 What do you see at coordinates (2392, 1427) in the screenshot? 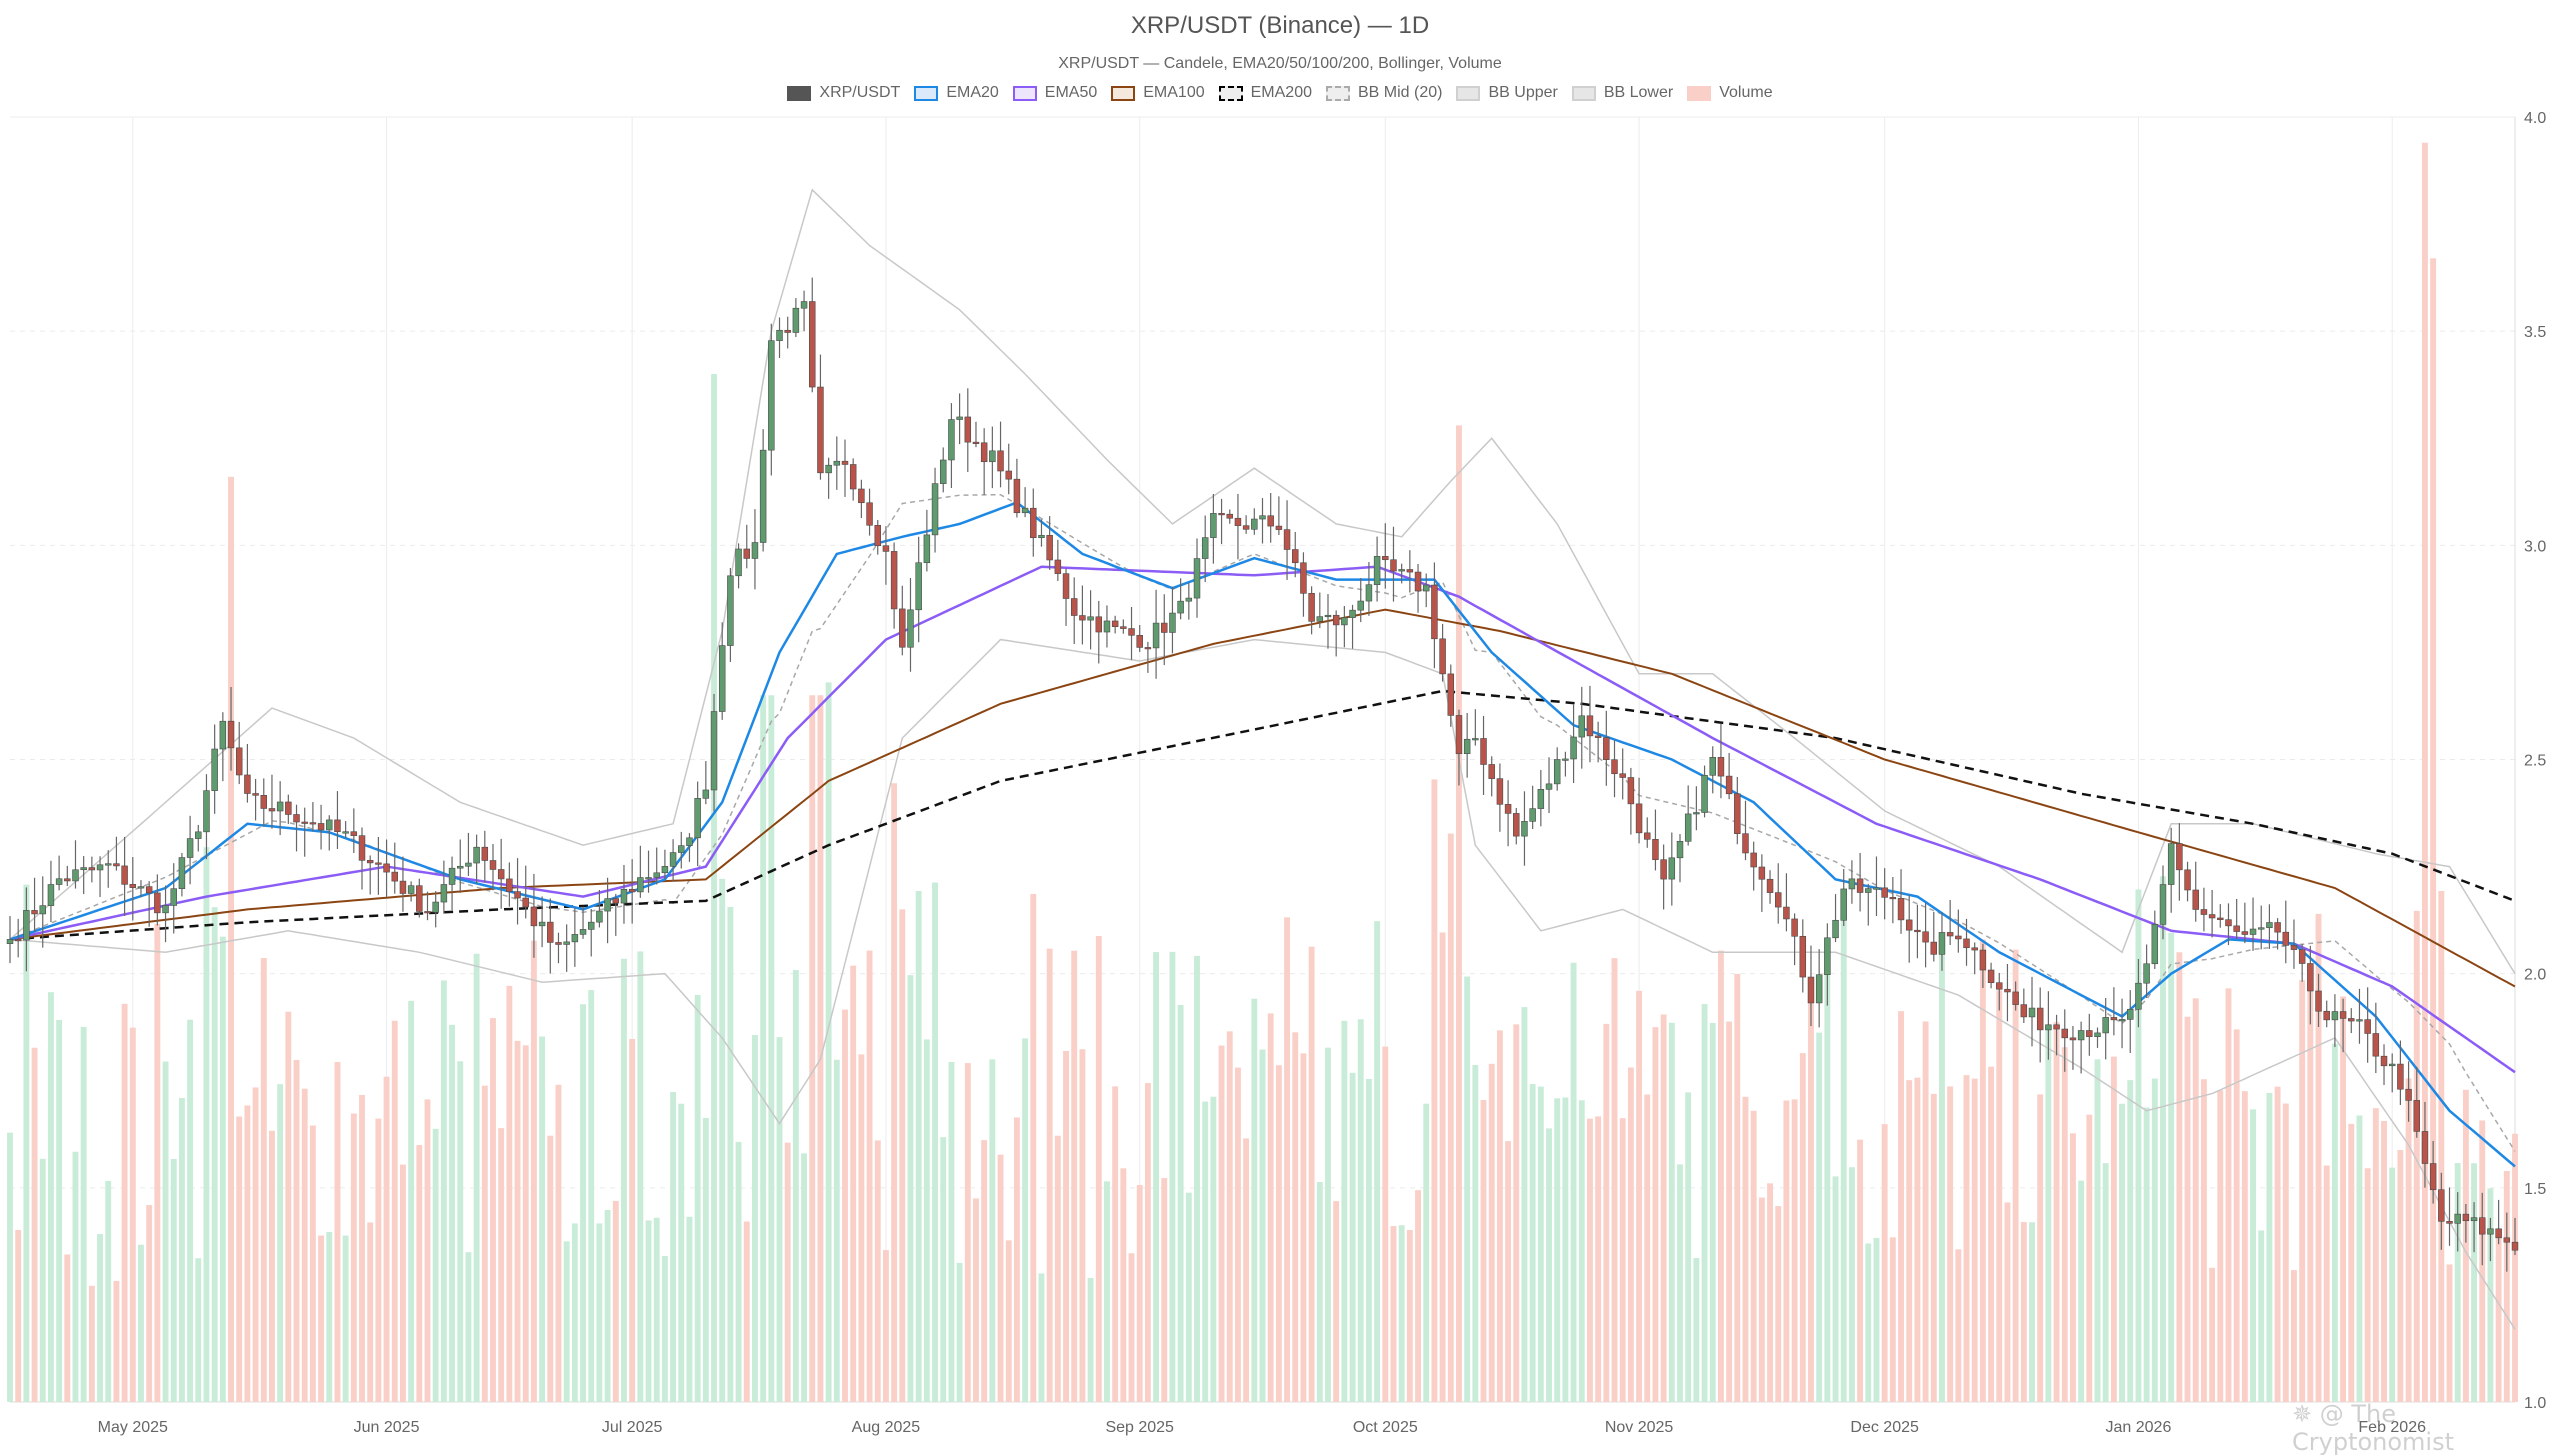
I see `x-tick-label: Feb 2026` at bounding box center [2392, 1427].